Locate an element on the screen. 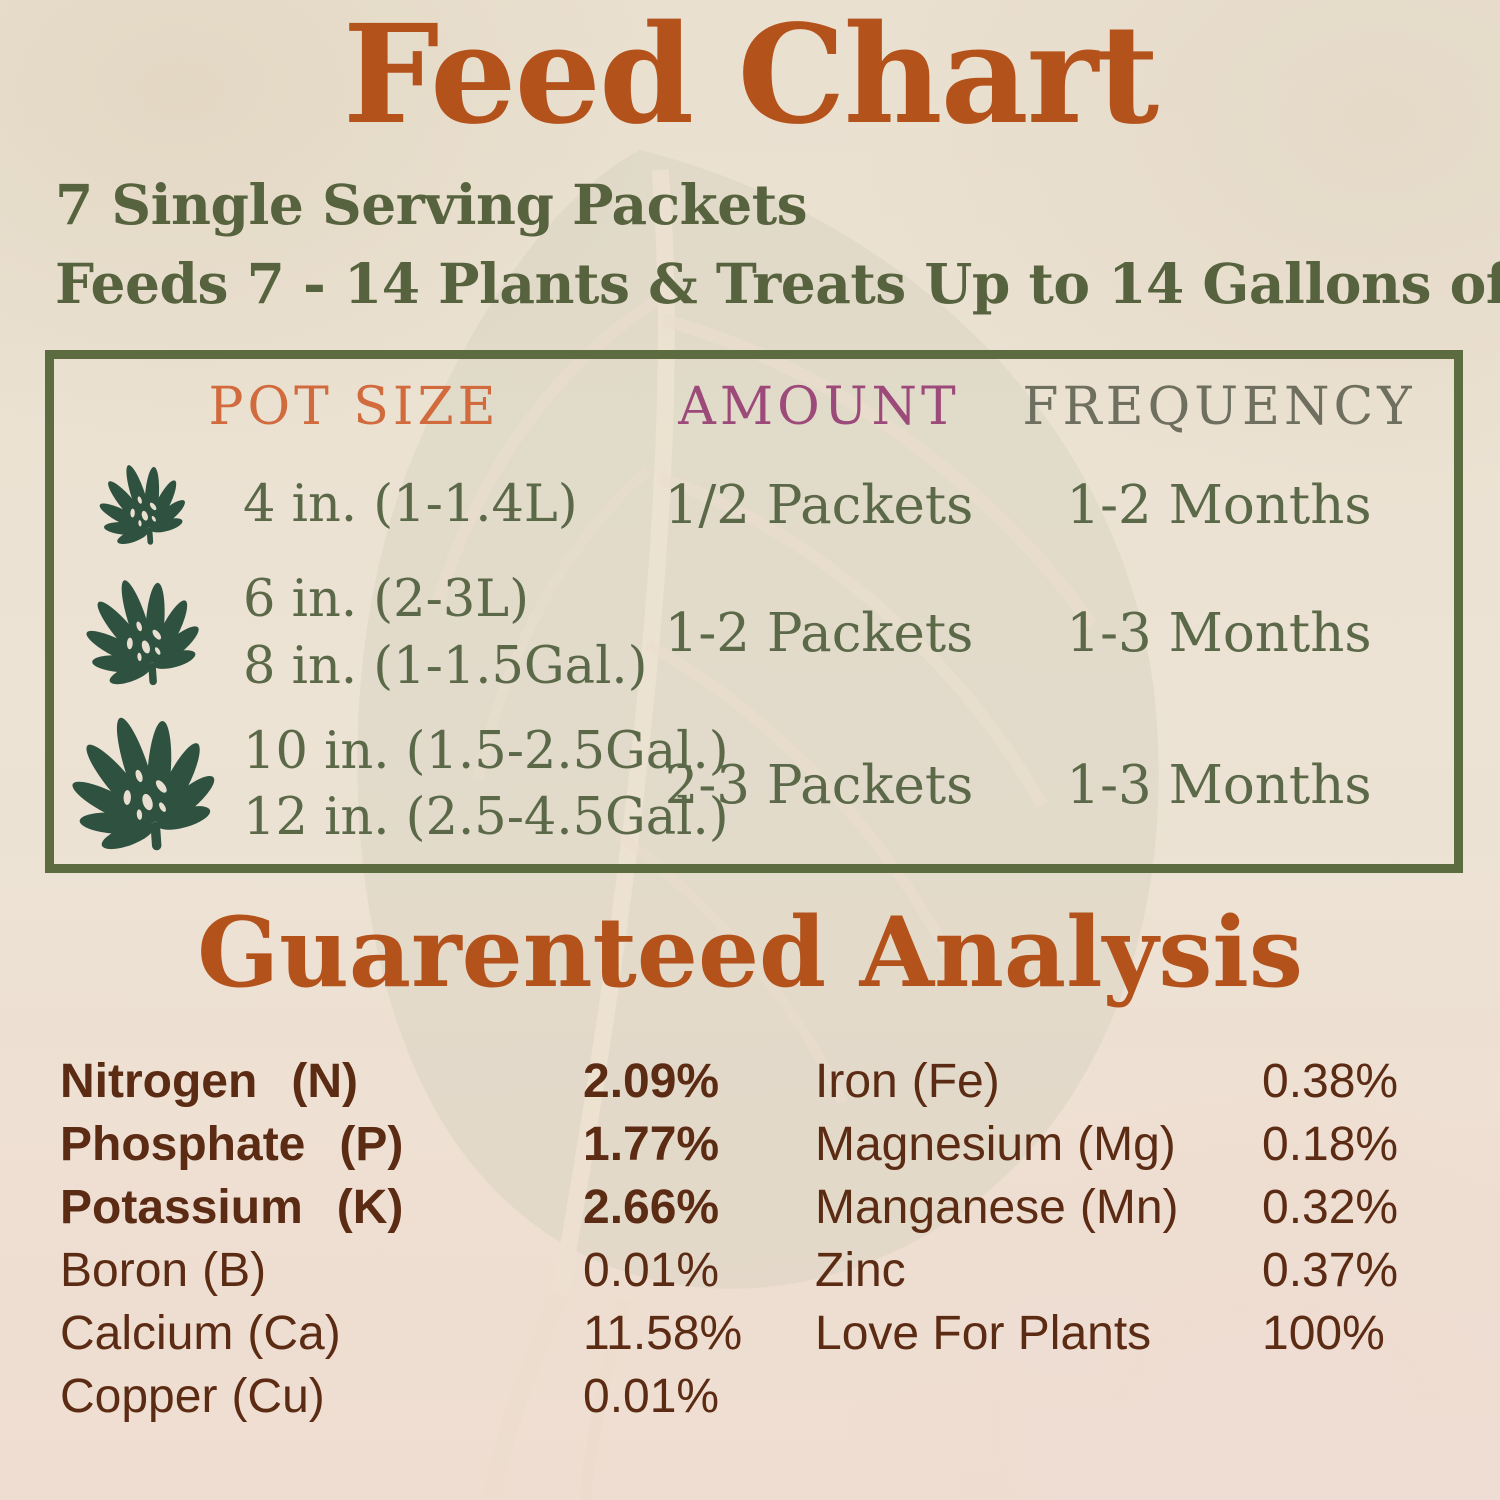 This screenshot has height=1500, width=1500. page-title: Feed Chart is located at coordinates (750, 77).